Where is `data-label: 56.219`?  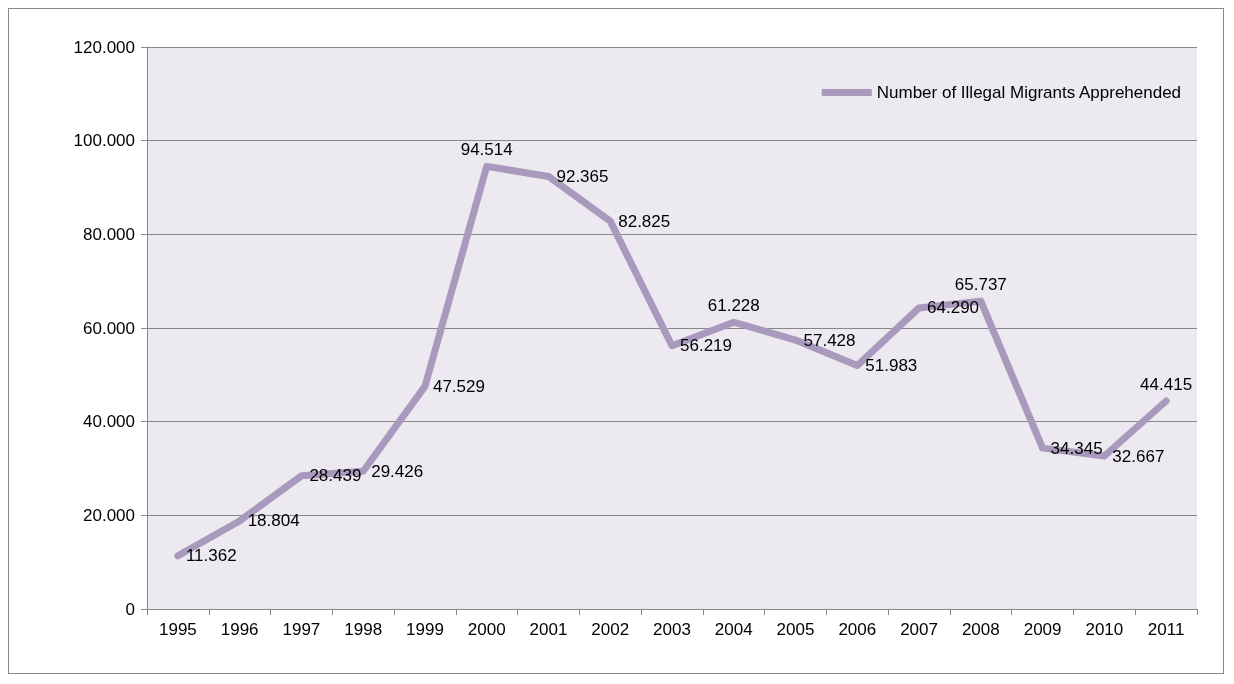
data-label: 56.219 is located at coordinates (706, 346).